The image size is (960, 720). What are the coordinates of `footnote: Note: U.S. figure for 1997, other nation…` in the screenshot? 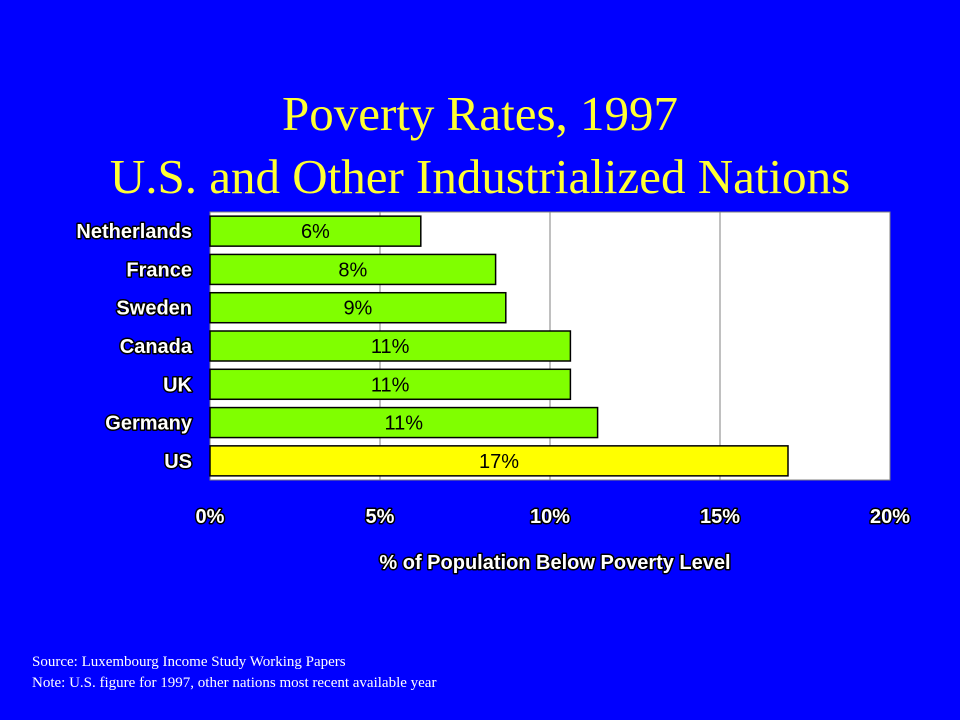 It's located at (234, 683).